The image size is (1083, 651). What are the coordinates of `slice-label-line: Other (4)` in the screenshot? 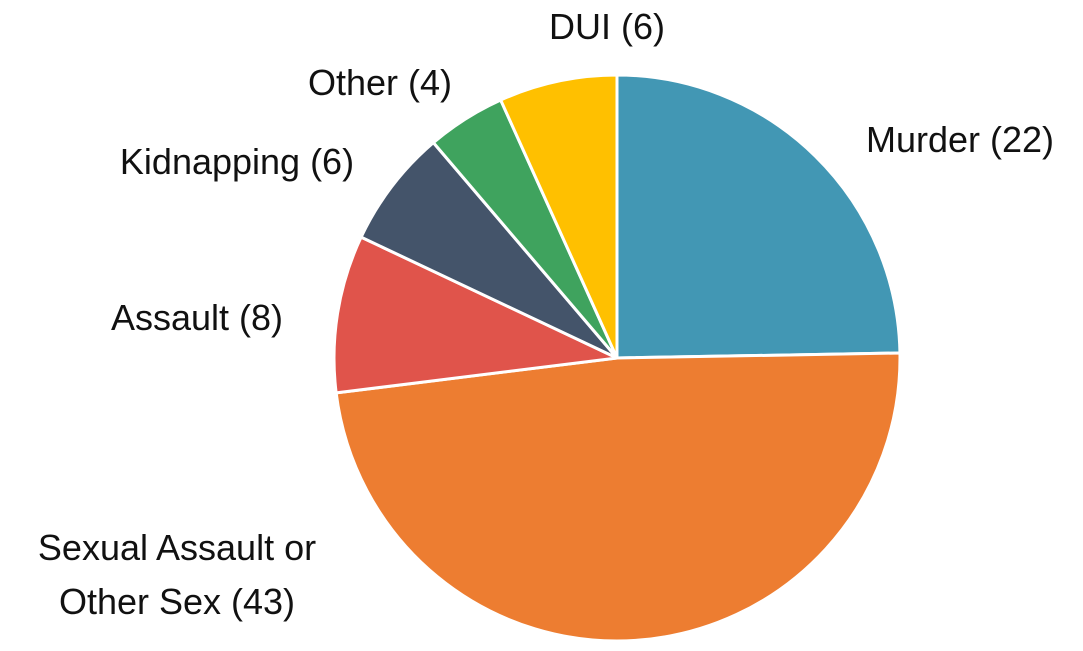 It's located at (380, 82).